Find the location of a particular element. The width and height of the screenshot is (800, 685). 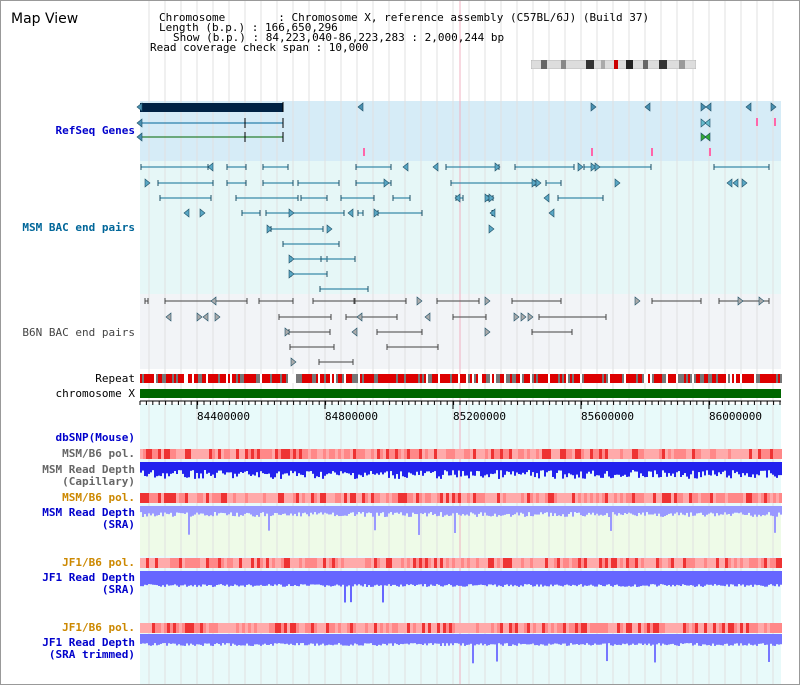

track-label-refseq: RefSeq Genes is located at coordinates (95, 130).